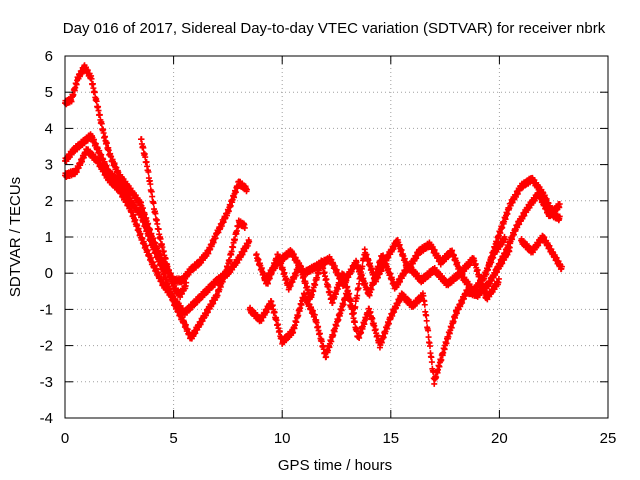 This screenshot has height=480, width=640. I want to click on x-tick-label: 25, so click(608, 438).